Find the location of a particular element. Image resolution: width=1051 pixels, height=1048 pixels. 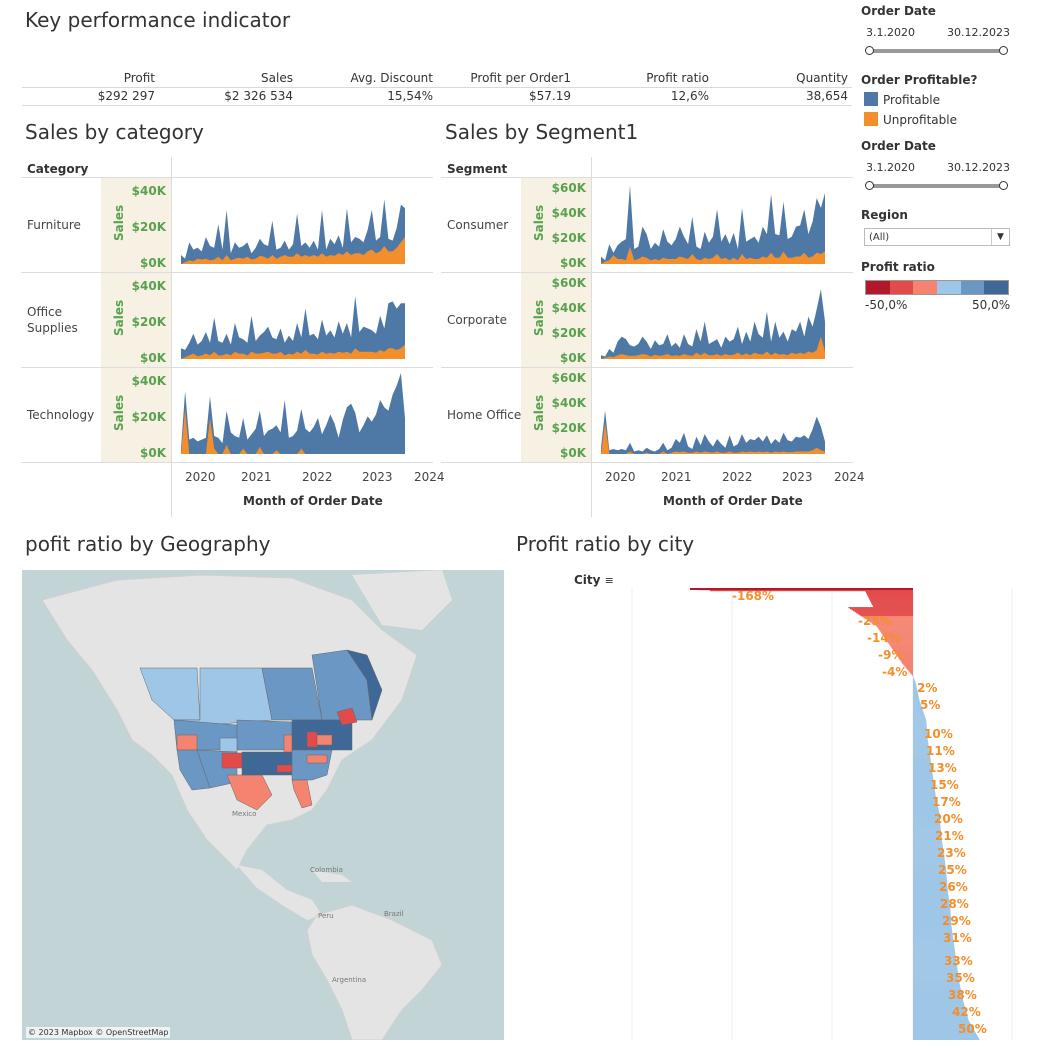

map-regions is located at coordinates (261, 730).